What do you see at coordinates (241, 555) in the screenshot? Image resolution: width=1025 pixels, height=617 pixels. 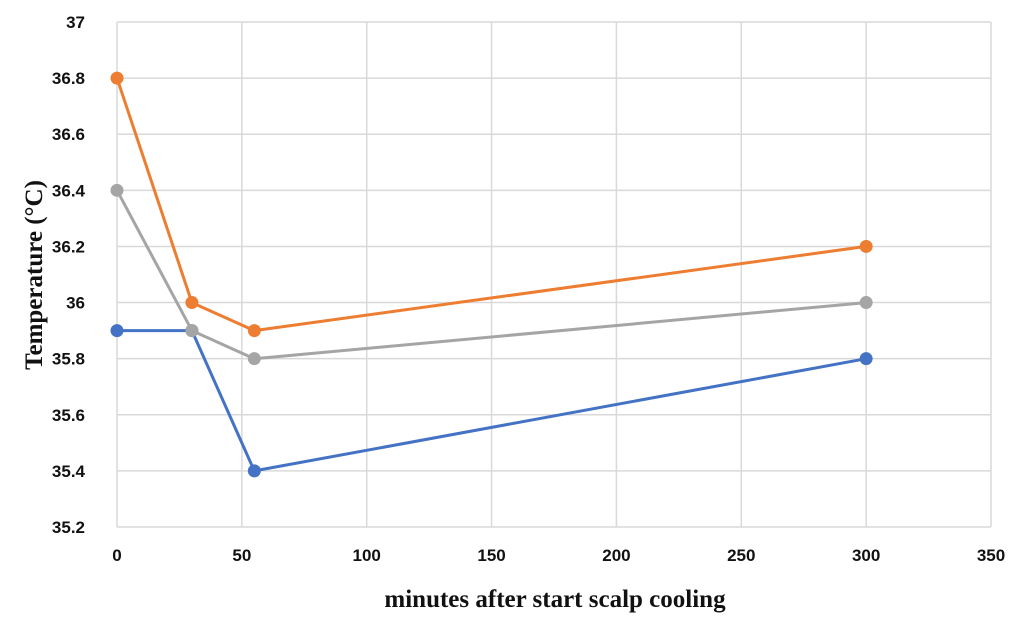 I see `x-tick-label: 50` at bounding box center [241, 555].